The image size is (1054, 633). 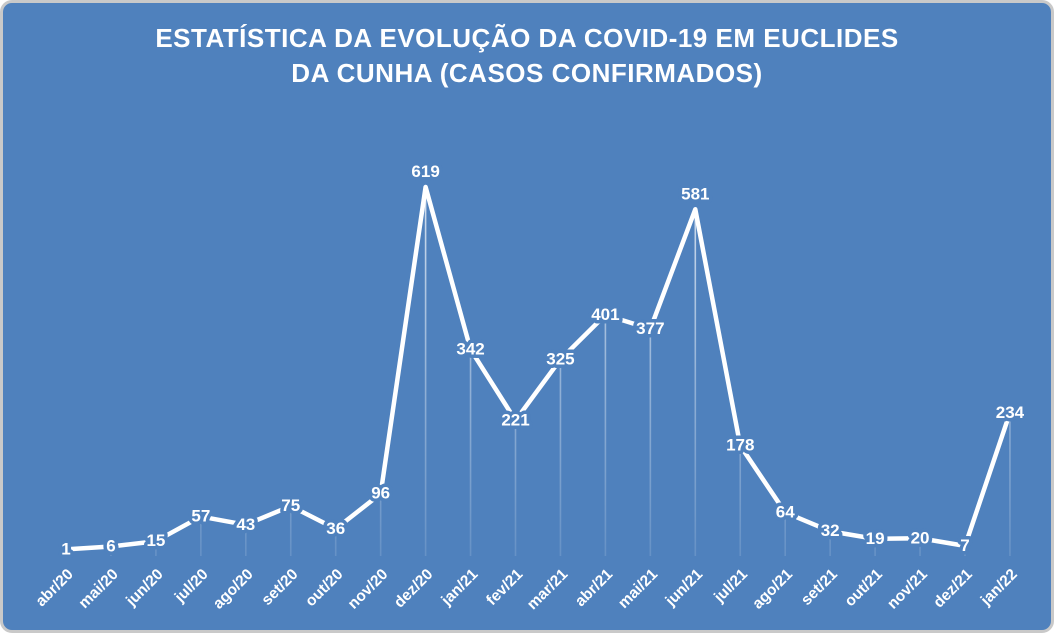 I want to click on data-label: 401, so click(x=605, y=314).